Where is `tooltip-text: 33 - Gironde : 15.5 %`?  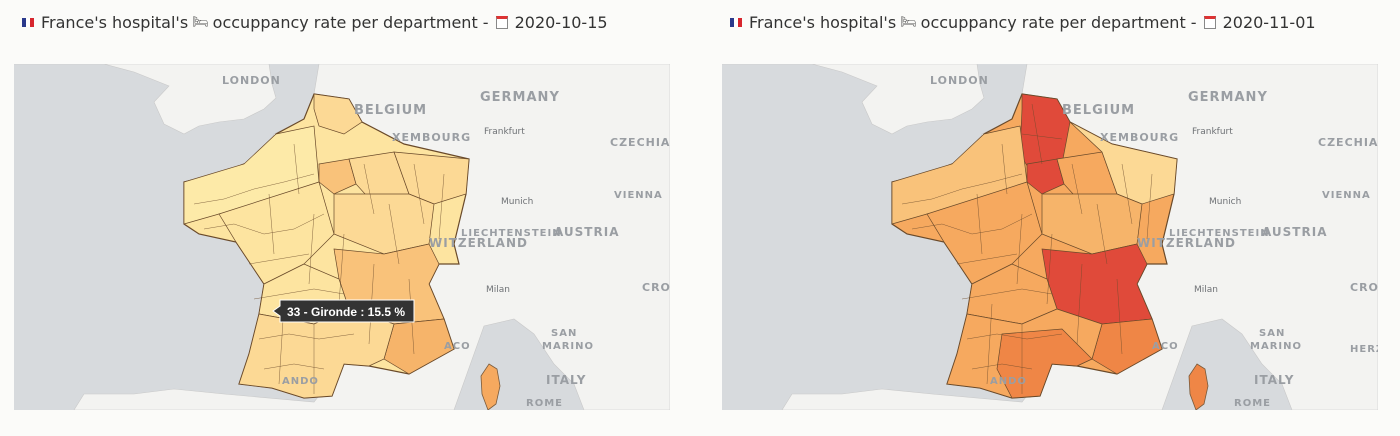 tooltip-text: 33 - Gironde : 15.5 % is located at coordinates (346, 312).